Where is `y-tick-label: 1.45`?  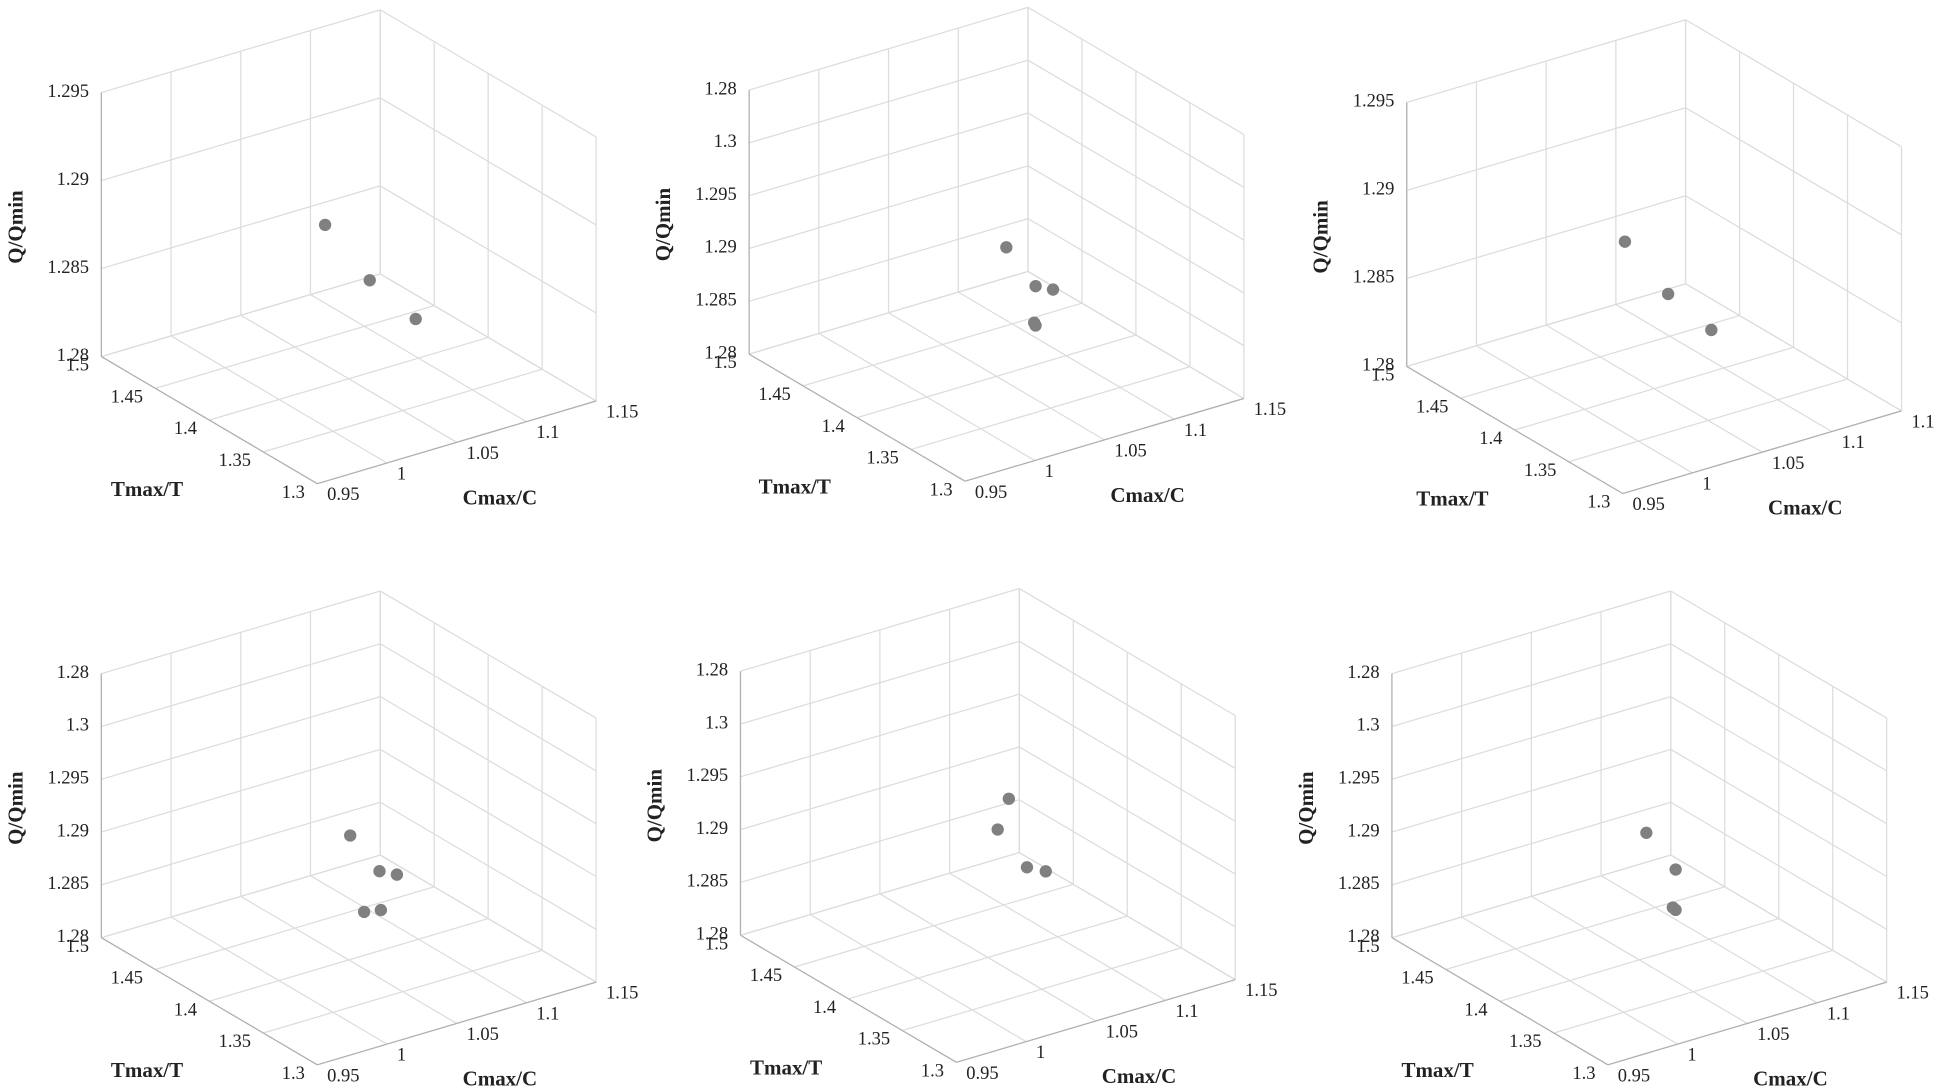 y-tick-label: 1.45 is located at coordinates (1417, 979).